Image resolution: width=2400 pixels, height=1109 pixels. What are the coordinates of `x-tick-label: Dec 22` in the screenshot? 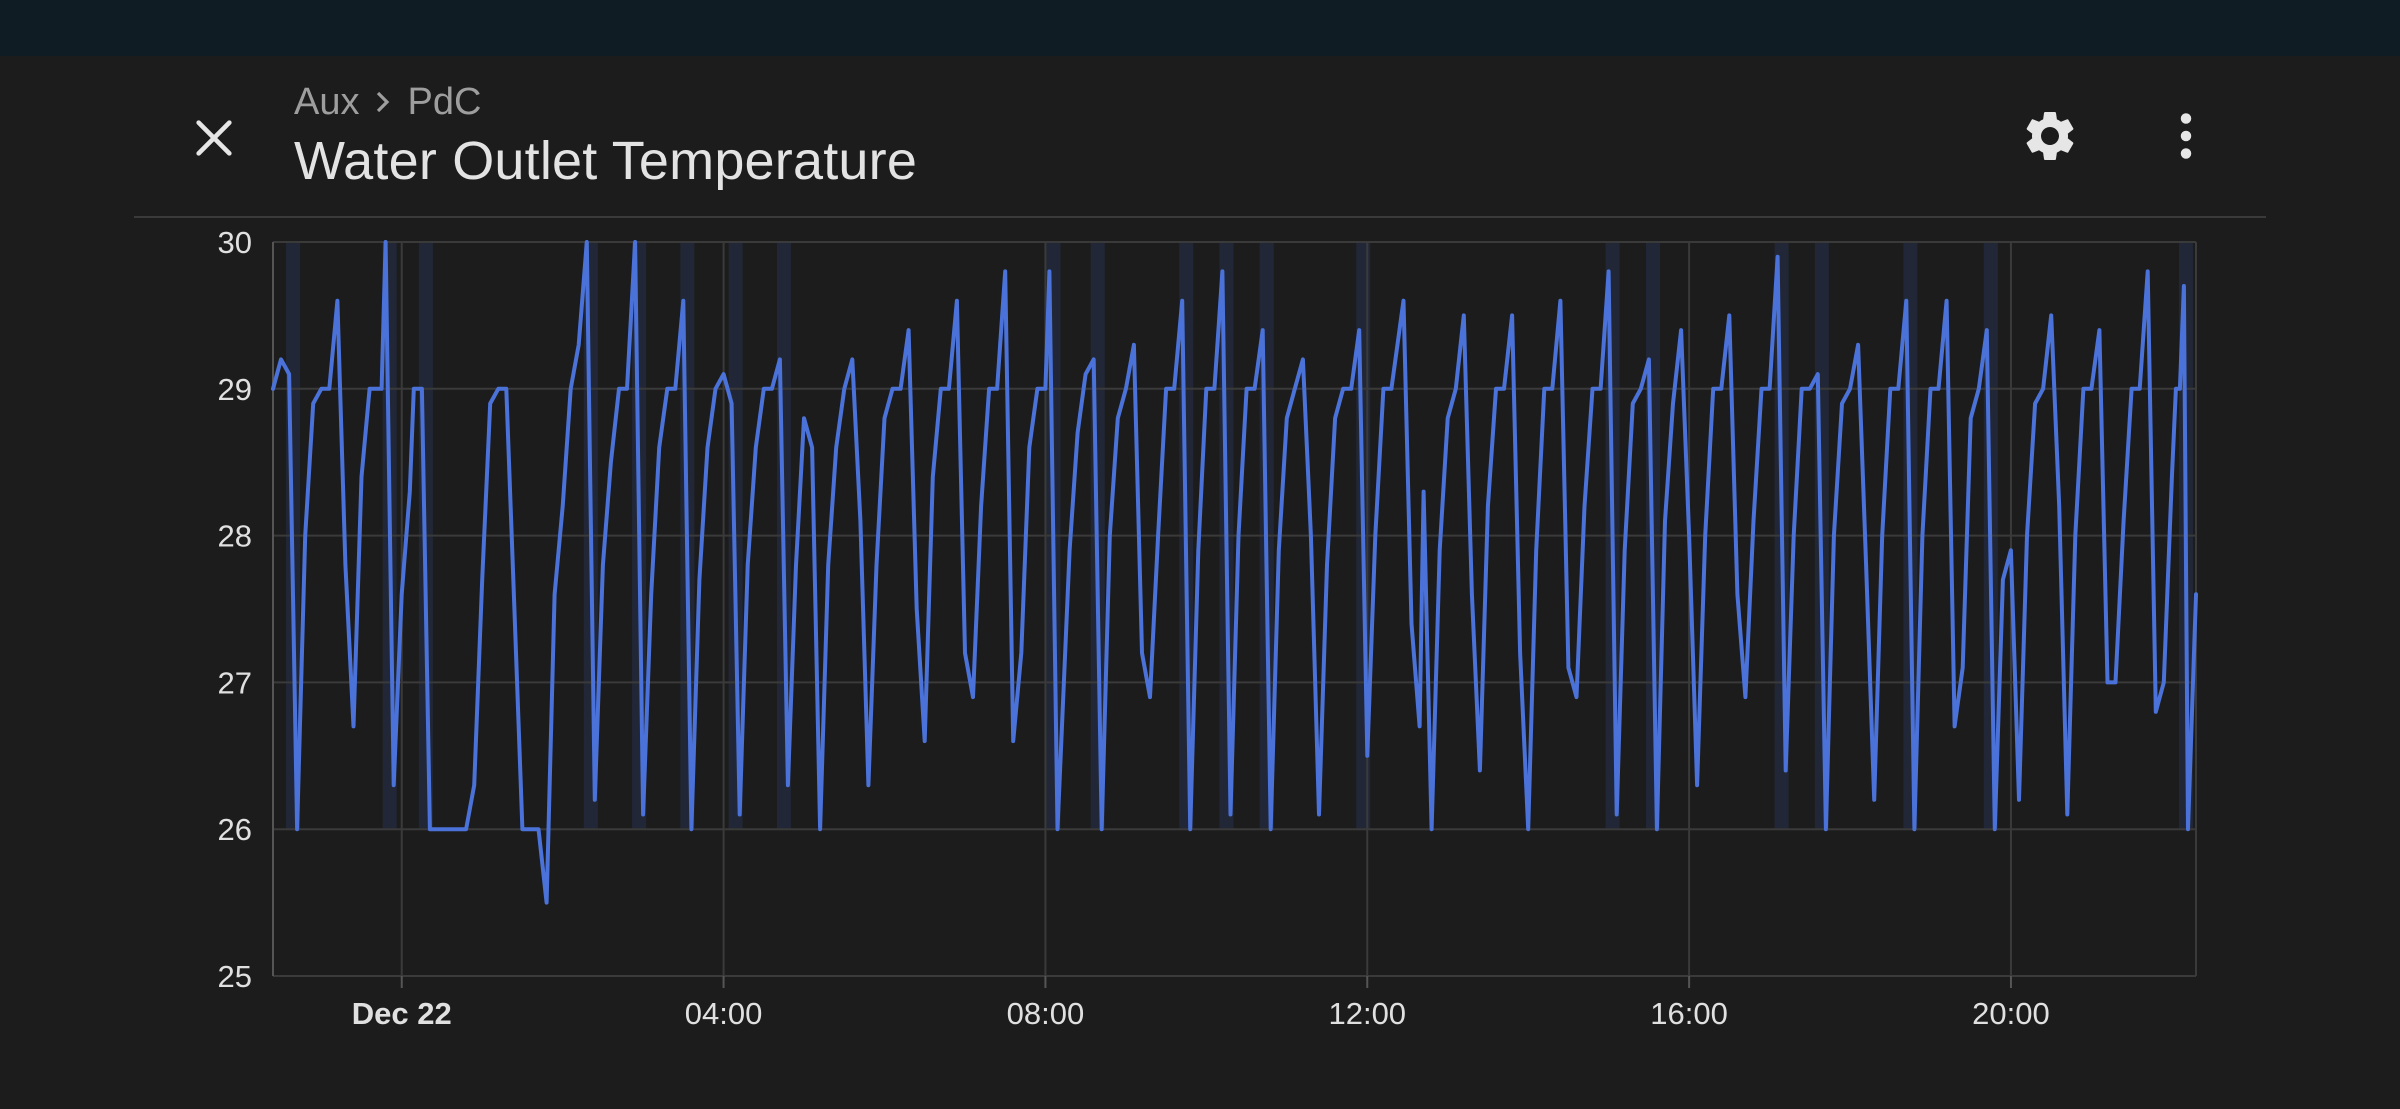 It's located at (402, 1013).